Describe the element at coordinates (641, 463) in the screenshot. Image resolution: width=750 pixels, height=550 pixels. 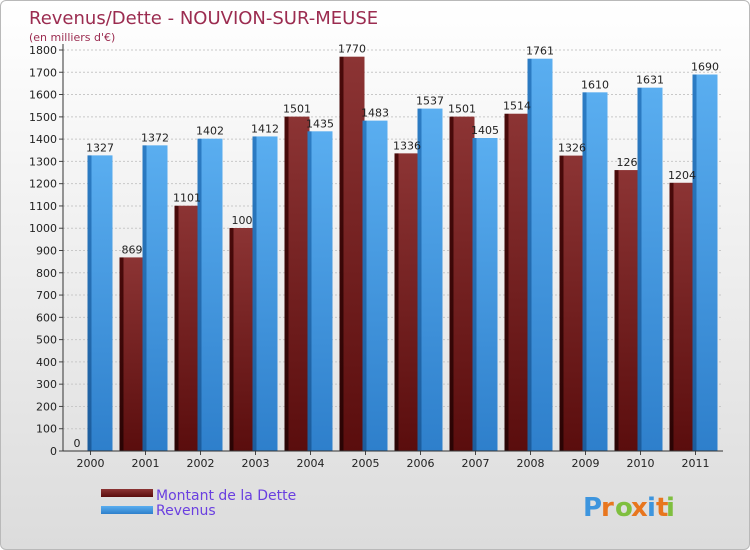
I see `x-tick-label-2010: 2010` at that location.